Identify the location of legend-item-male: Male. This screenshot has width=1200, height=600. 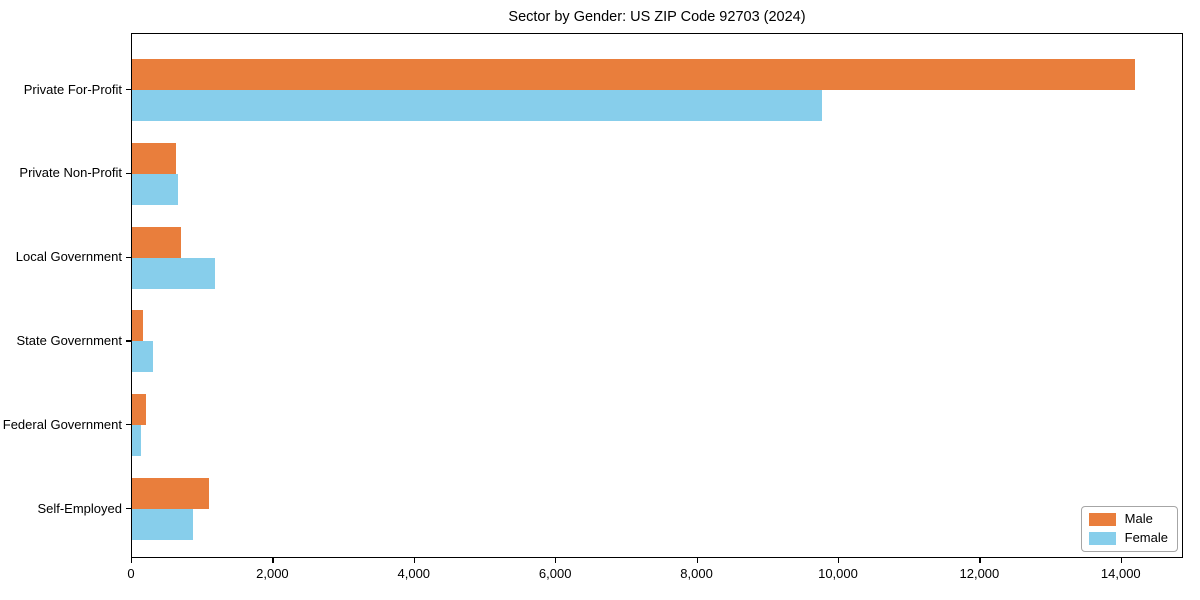
(1128, 518).